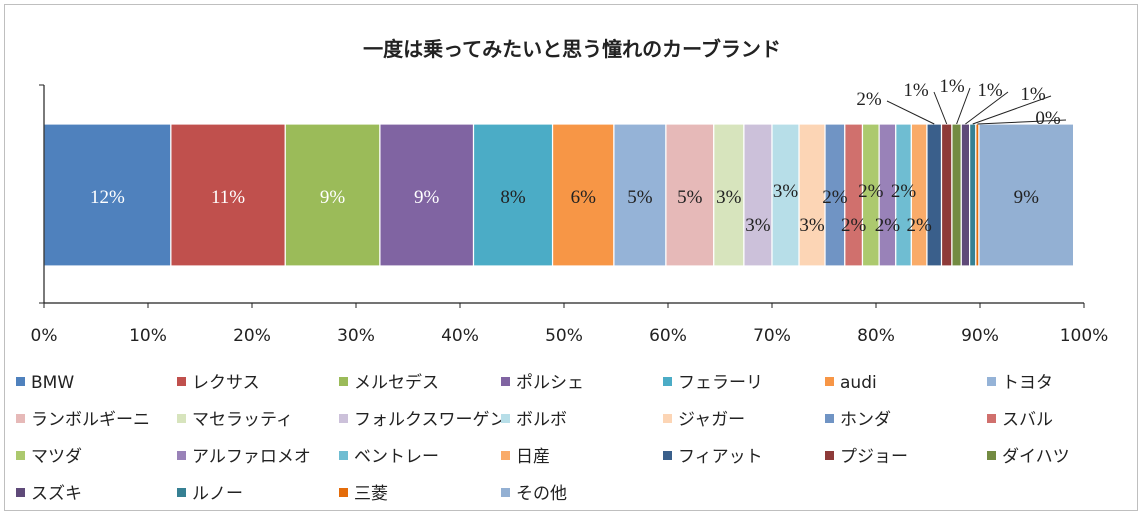 The image size is (1143, 516). I want to click on legend-item: プジョー, so click(866, 457).